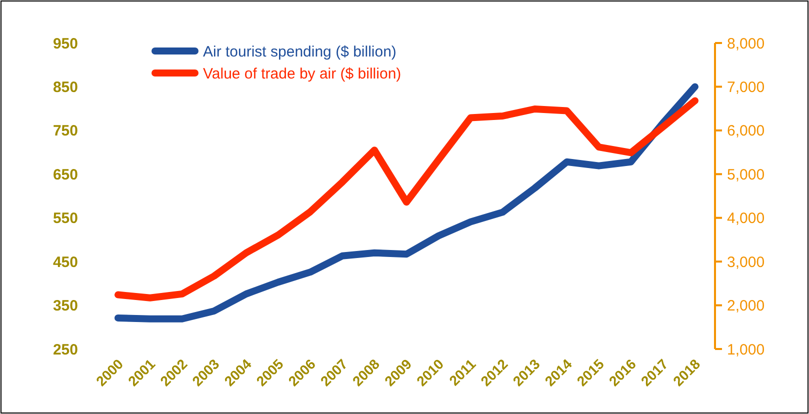  What do you see at coordinates (65, 219) in the screenshot?
I see `y-tick-label: 550` at bounding box center [65, 219].